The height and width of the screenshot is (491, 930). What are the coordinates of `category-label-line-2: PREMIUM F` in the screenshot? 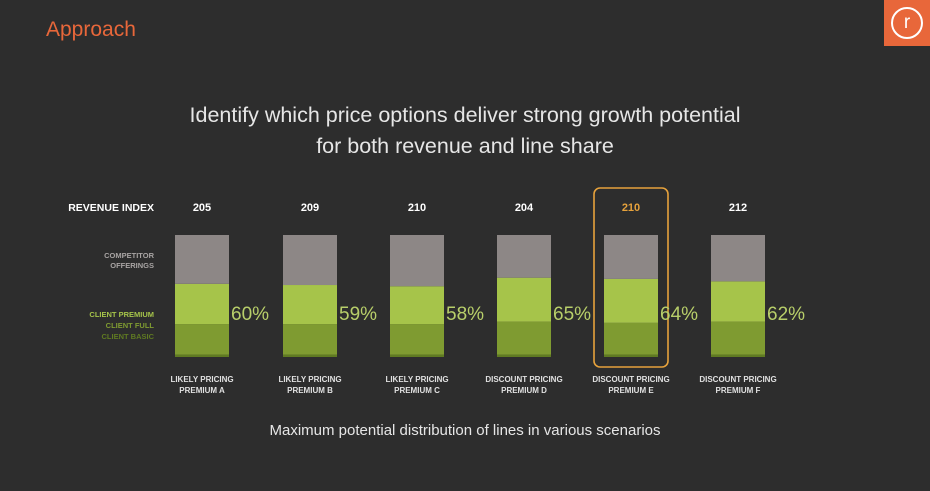 It's located at (738, 390).